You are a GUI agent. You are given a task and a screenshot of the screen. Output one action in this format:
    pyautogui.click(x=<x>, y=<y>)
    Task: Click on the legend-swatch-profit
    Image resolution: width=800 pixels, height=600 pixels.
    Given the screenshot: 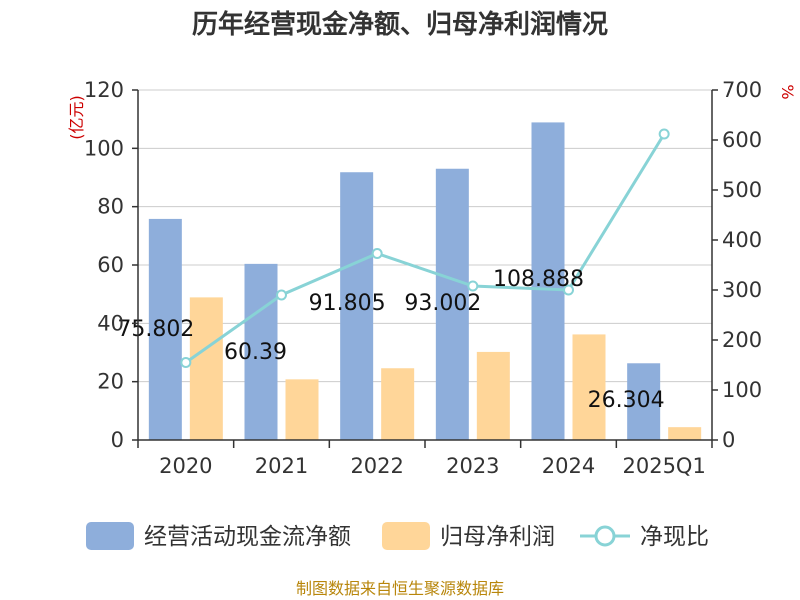 What is the action you would take?
    pyautogui.click(x=406, y=536)
    